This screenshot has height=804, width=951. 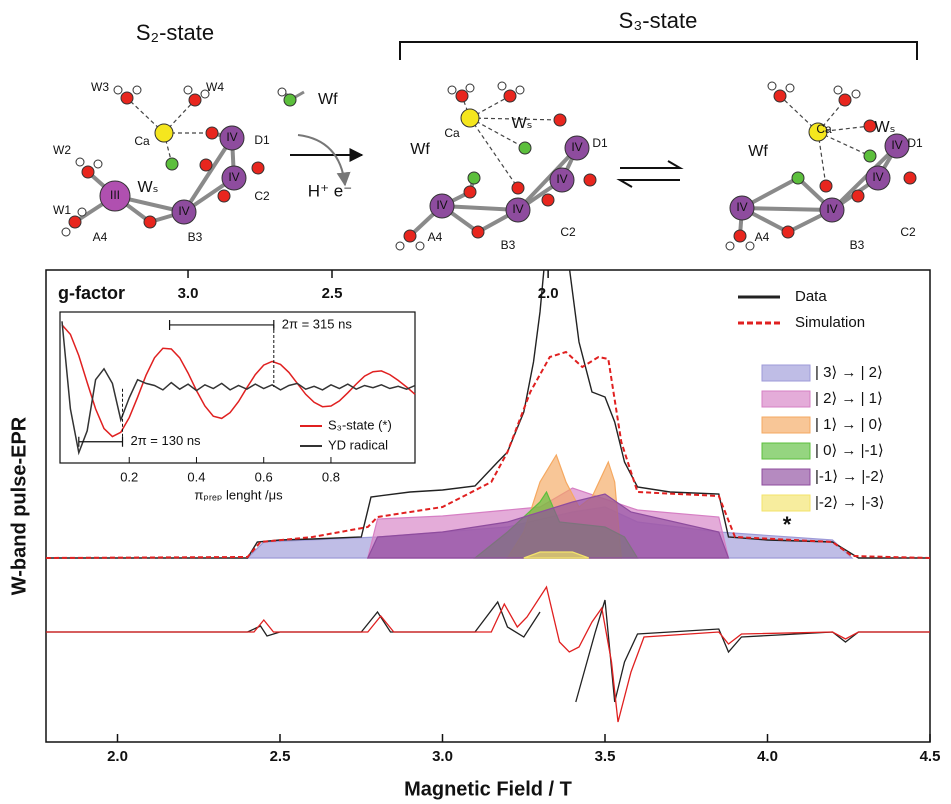 What do you see at coordinates (166, 440) in the screenshot?
I see `period-label: 2π = 130 ns` at bounding box center [166, 440].